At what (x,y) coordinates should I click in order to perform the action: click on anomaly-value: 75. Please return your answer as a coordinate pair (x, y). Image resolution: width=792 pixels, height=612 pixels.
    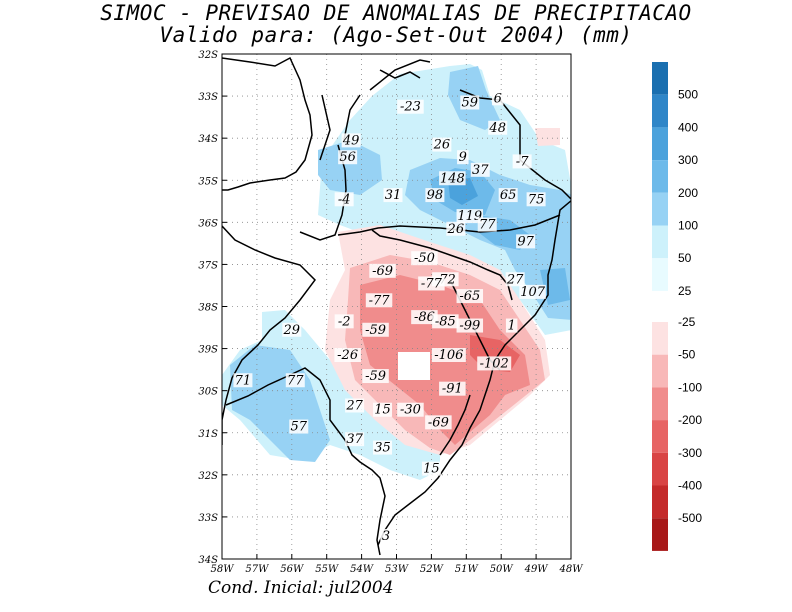
    Looking at the image, I should click on (536, 199).